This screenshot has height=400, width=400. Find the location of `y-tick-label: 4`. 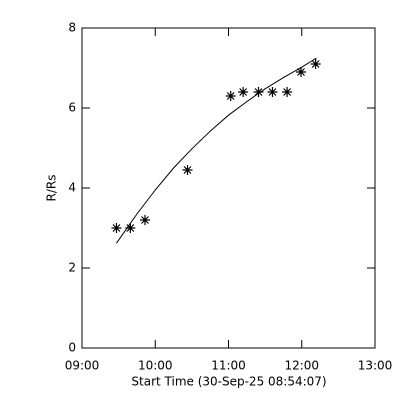

y-tick-label: 4 is located at coordinates (72, 188).